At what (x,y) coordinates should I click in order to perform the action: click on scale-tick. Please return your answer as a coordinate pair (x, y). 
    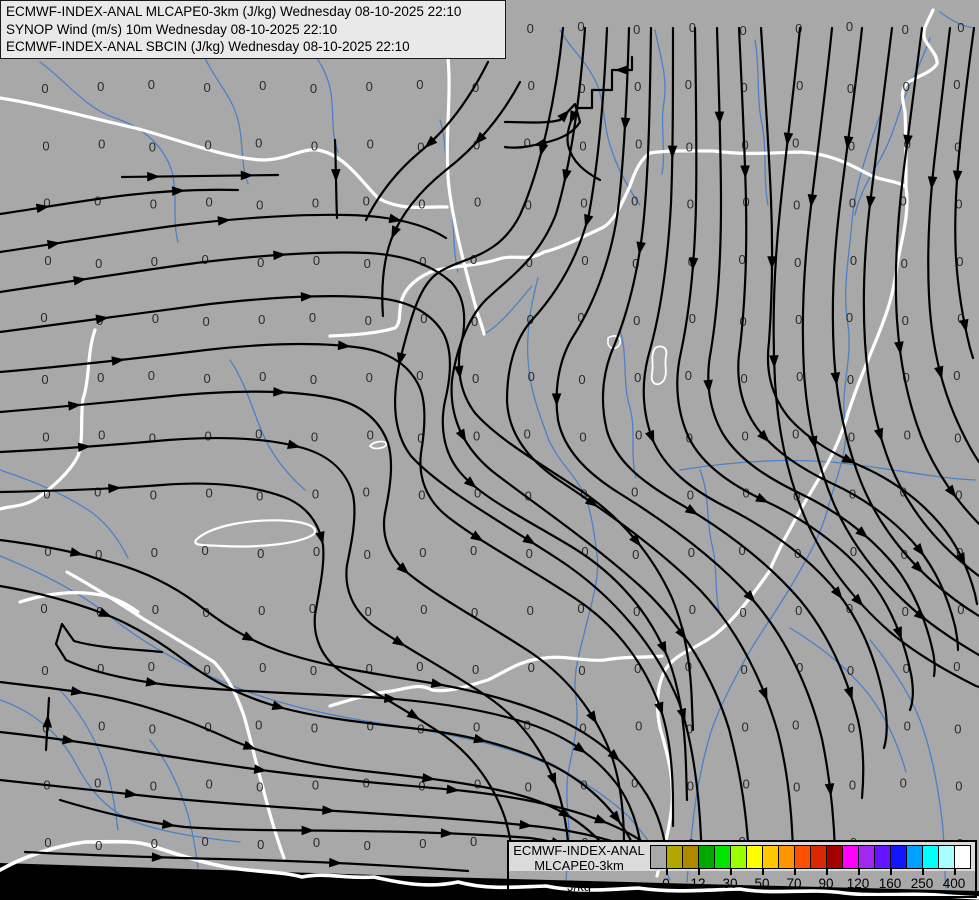
    Looking at the image, I should click on (955, 872).